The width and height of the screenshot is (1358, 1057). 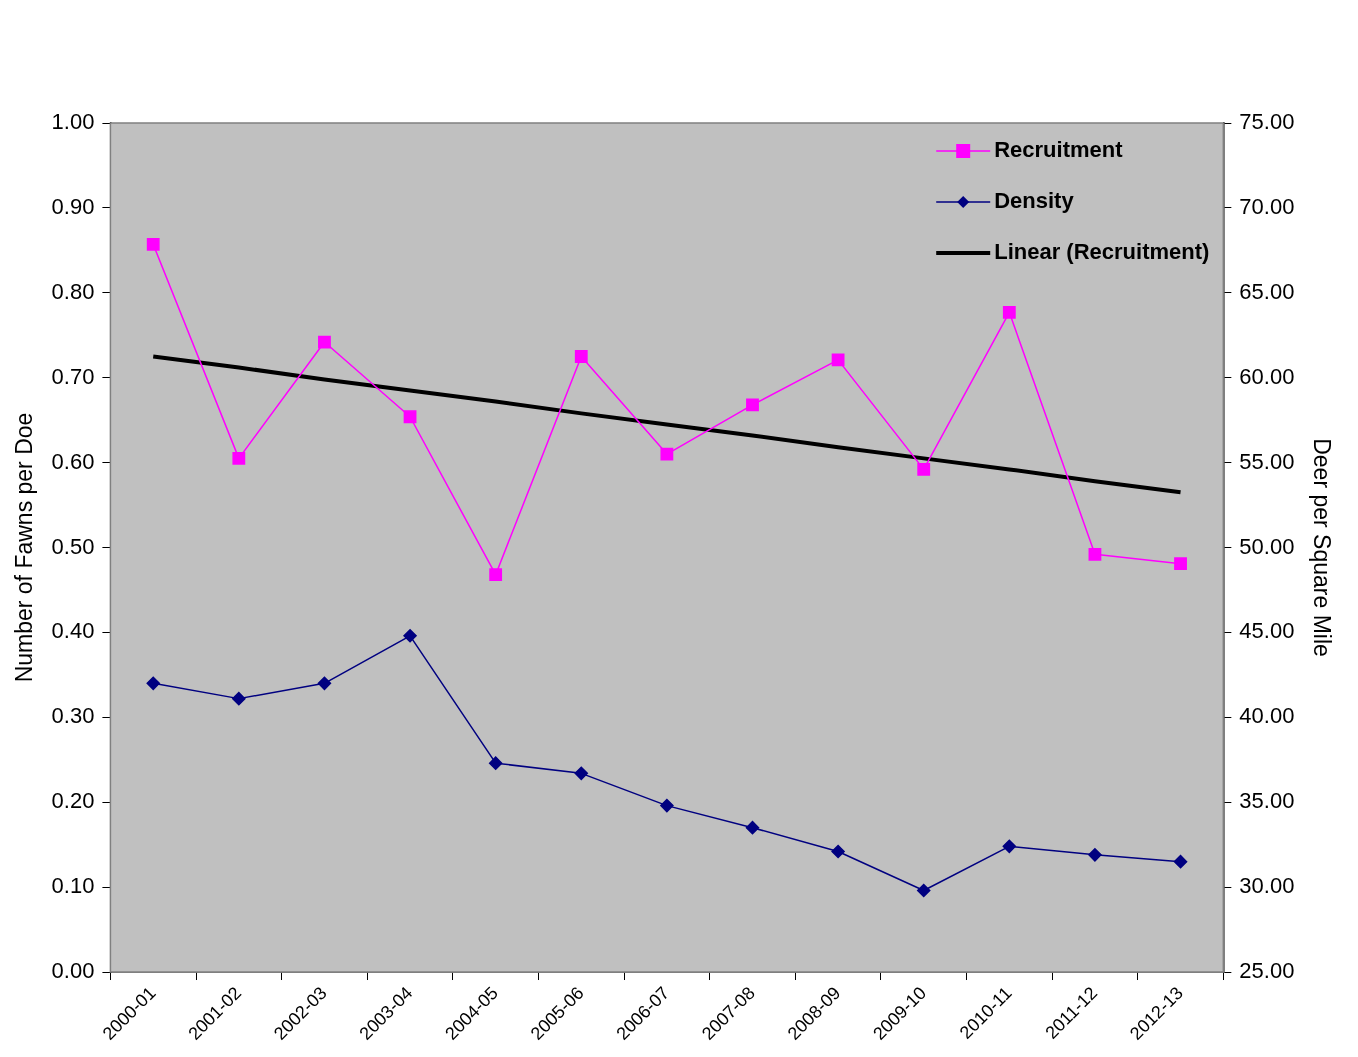 I want to click on y-tick-label: 1.00, so click(x=73, y=122).